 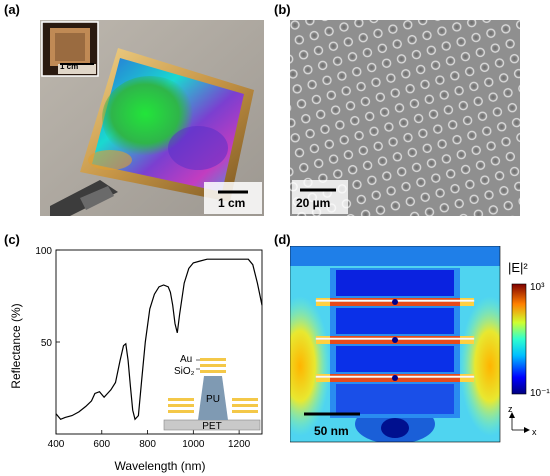 What do you see at coordinates (537, 287) in the screenshot?
I see `colorbar-max-label: 10³` at bounding box center [537, 287].